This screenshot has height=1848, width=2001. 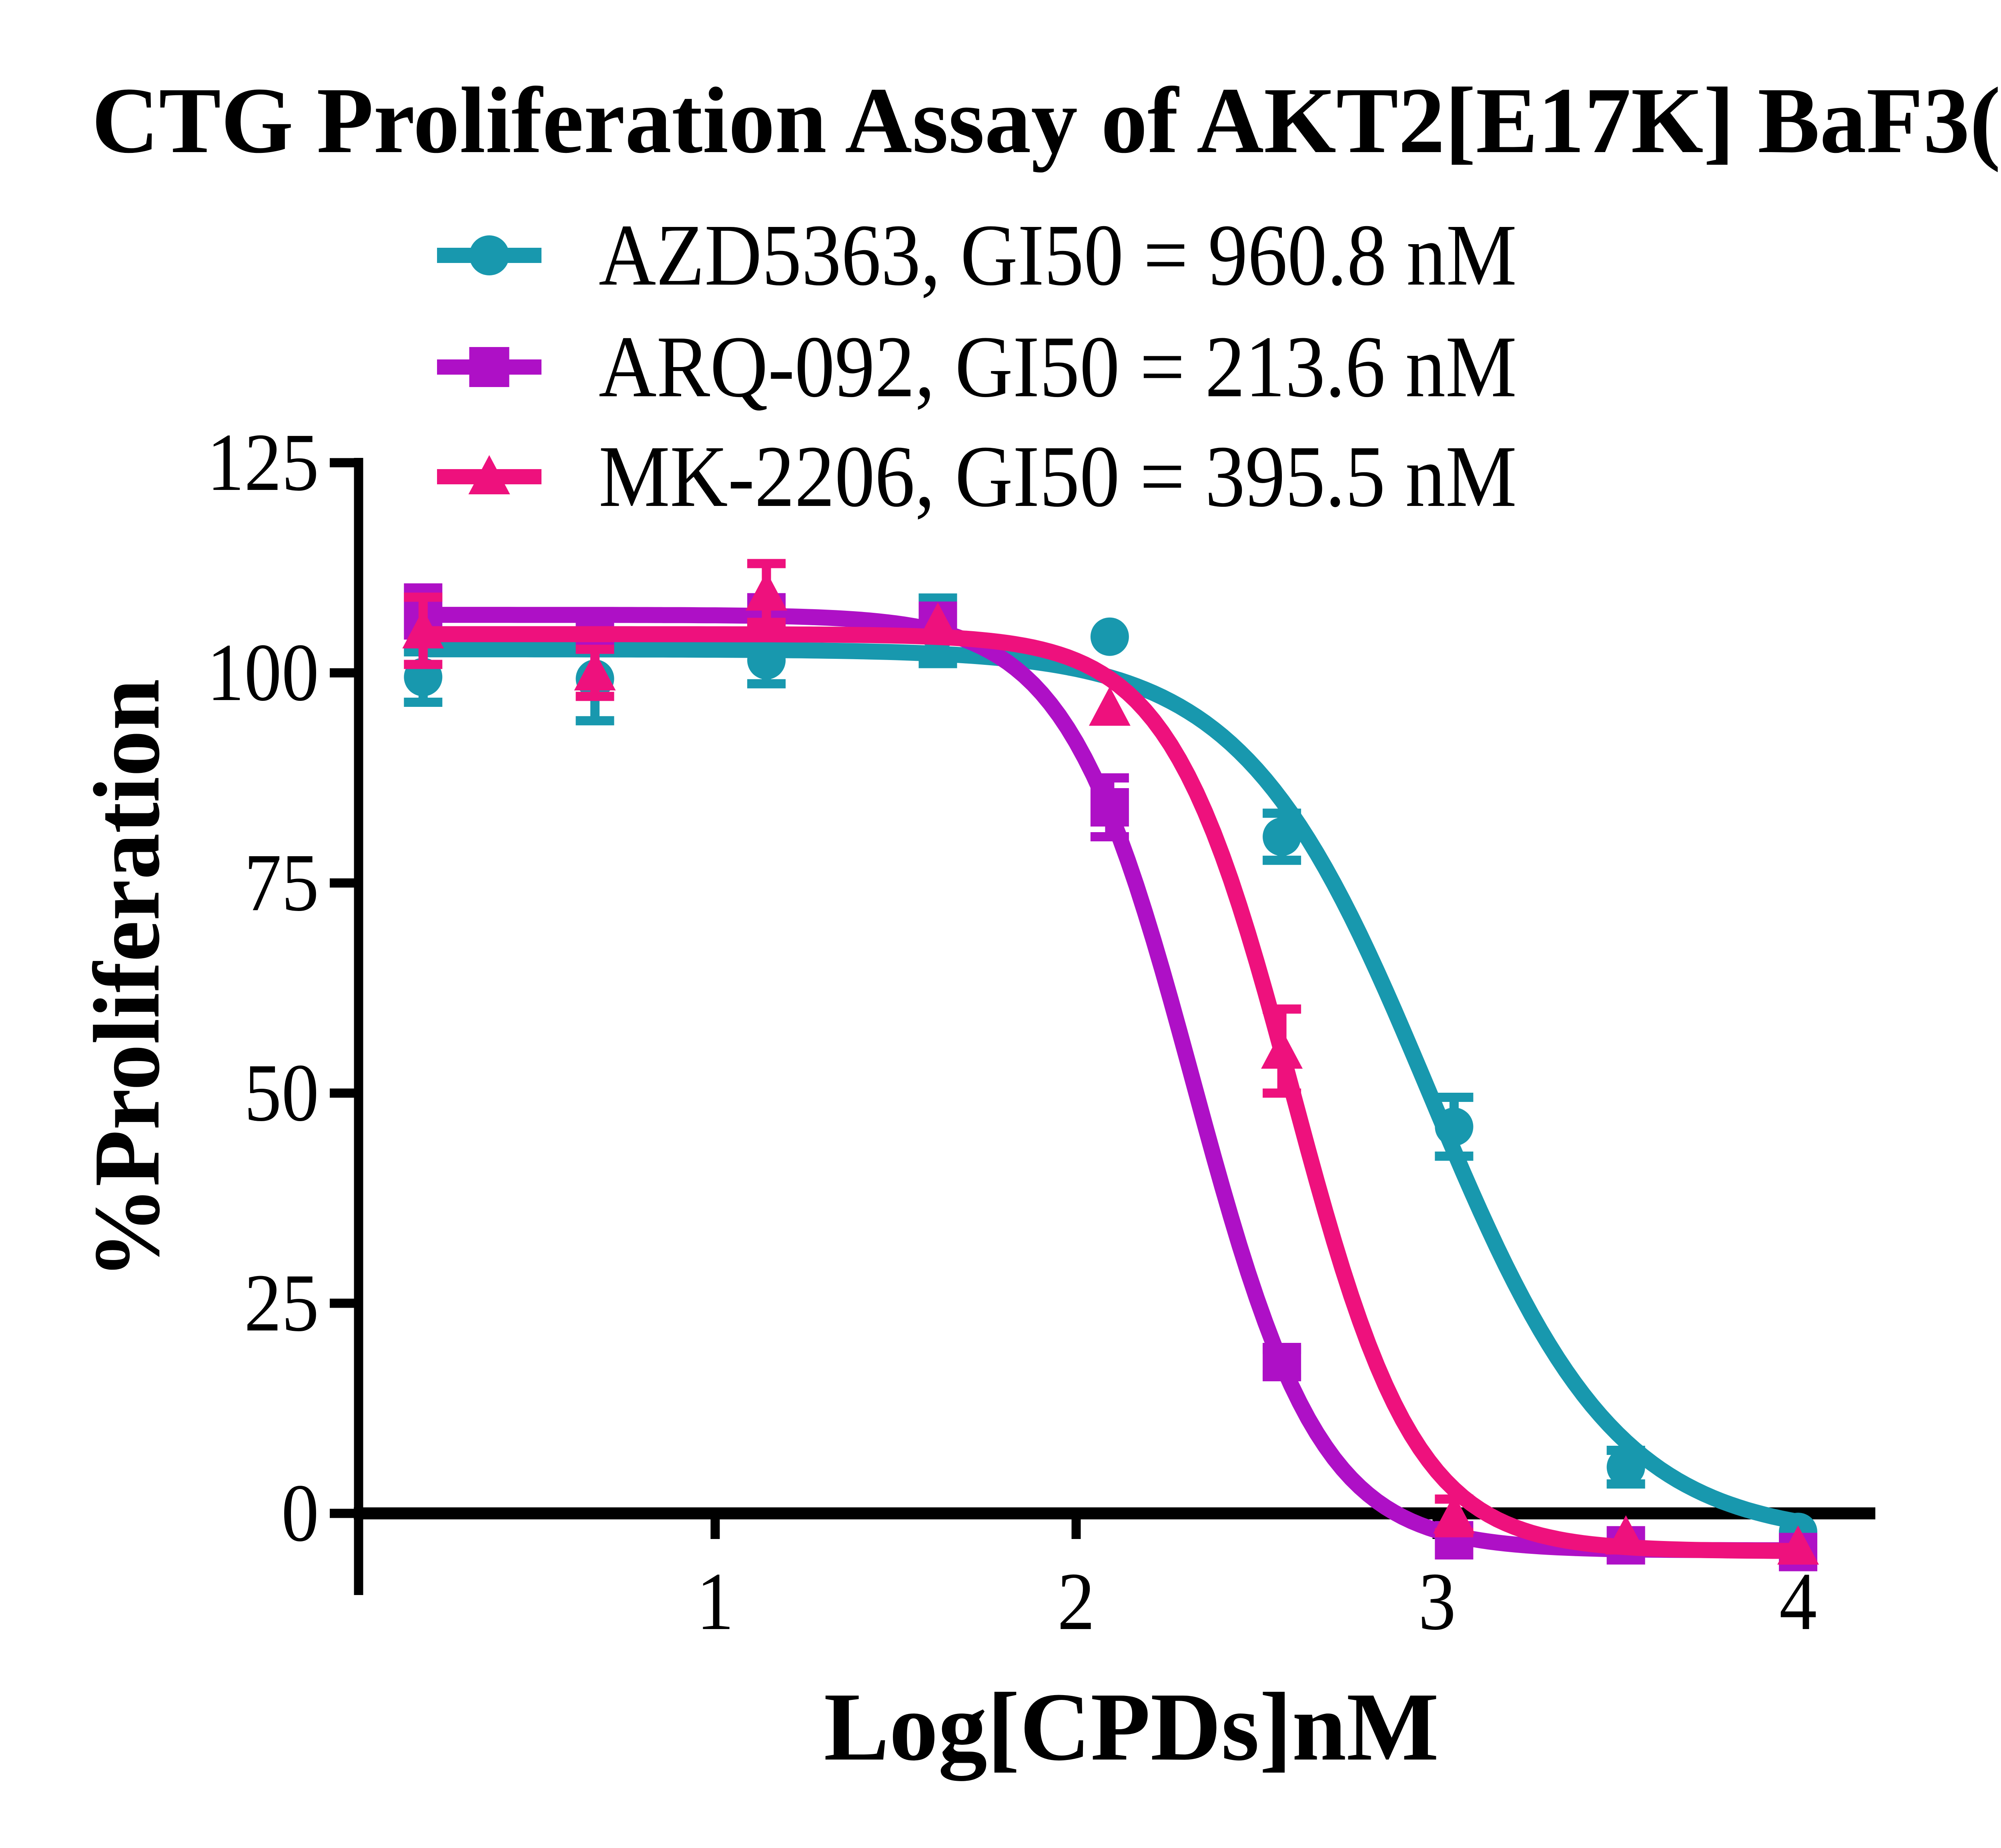 What do you see at coordinates (1058, 476) in the screenshot?
I see `svg-text: MK-2206, GI50 = 395.5 nM` at bounding box center [1058, 476].